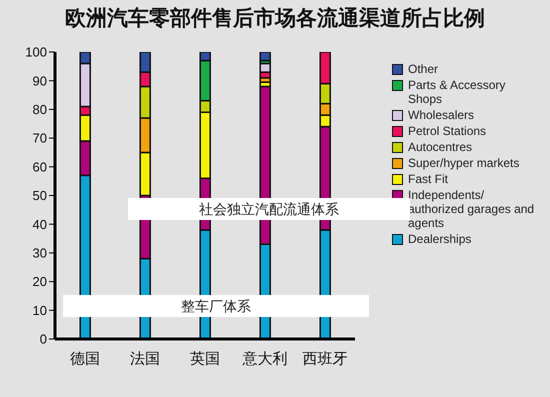  Describe the element at coordinates (205, 359) in the screenshot. I see `x-tick-label: 英国` at that location.